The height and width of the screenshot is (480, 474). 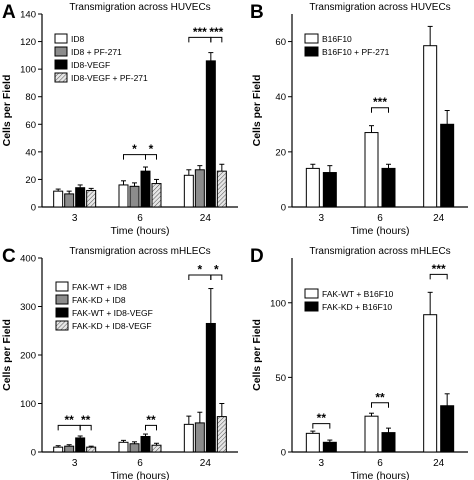 What do you see at coordinates (112, 313) in the screenshot?
I see `legend-label: FAK-WT + ID8-VEGF` at bounding box center [112, 313].